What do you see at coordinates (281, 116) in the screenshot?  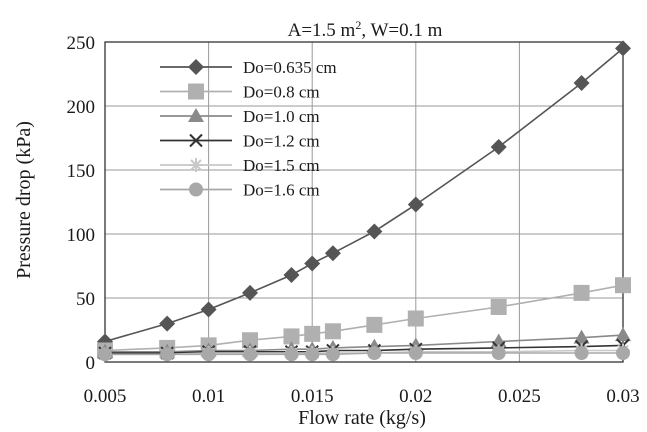 I see `legend-label: Do=1.0 cm` at bounding box center [281, 116].